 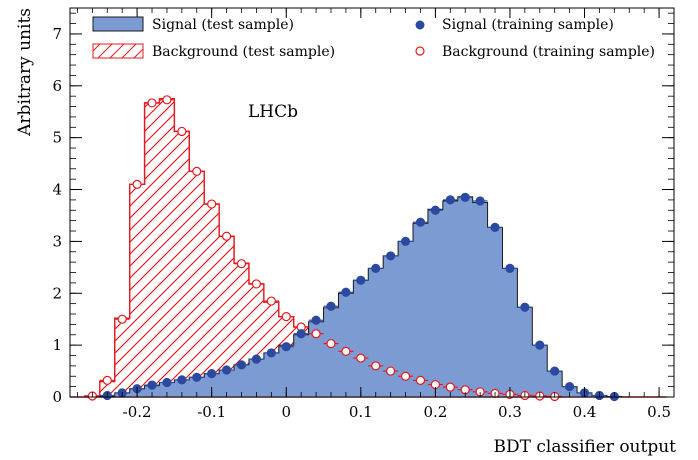 What do you see at coordinates (57, 190) in the screenshot?
I see `y-tick-label: 4` at bounding box center [57, 190].